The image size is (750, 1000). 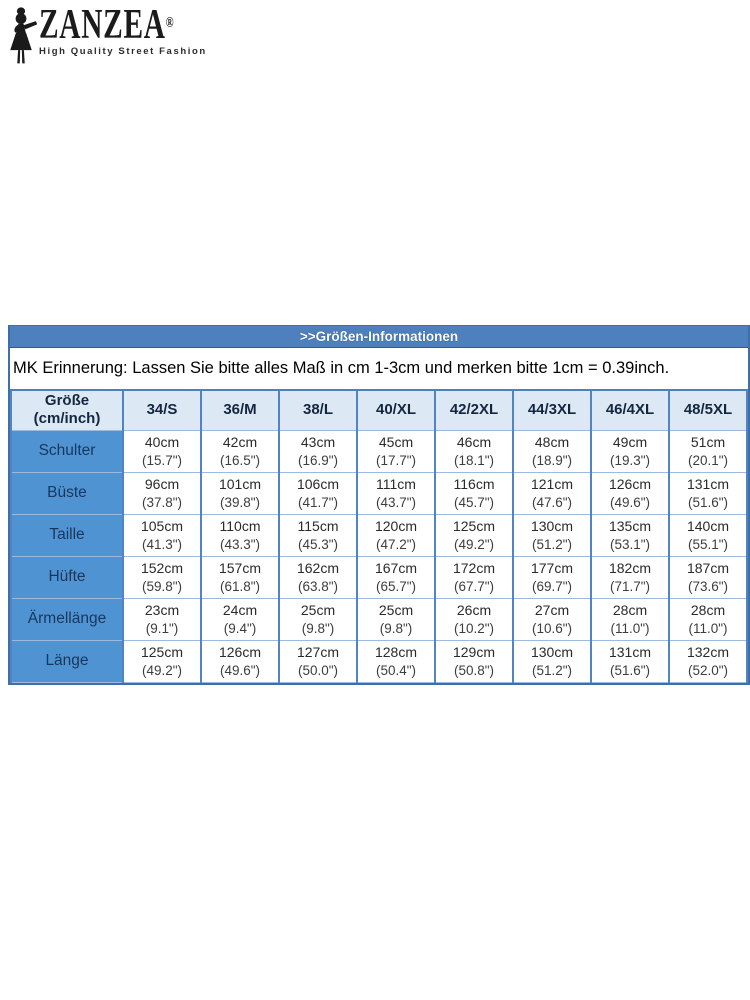 What do you see at coordinates (474, 502) in the screenshot?
I see `inch-value: (45.7")` at bounding box center [474, 502].